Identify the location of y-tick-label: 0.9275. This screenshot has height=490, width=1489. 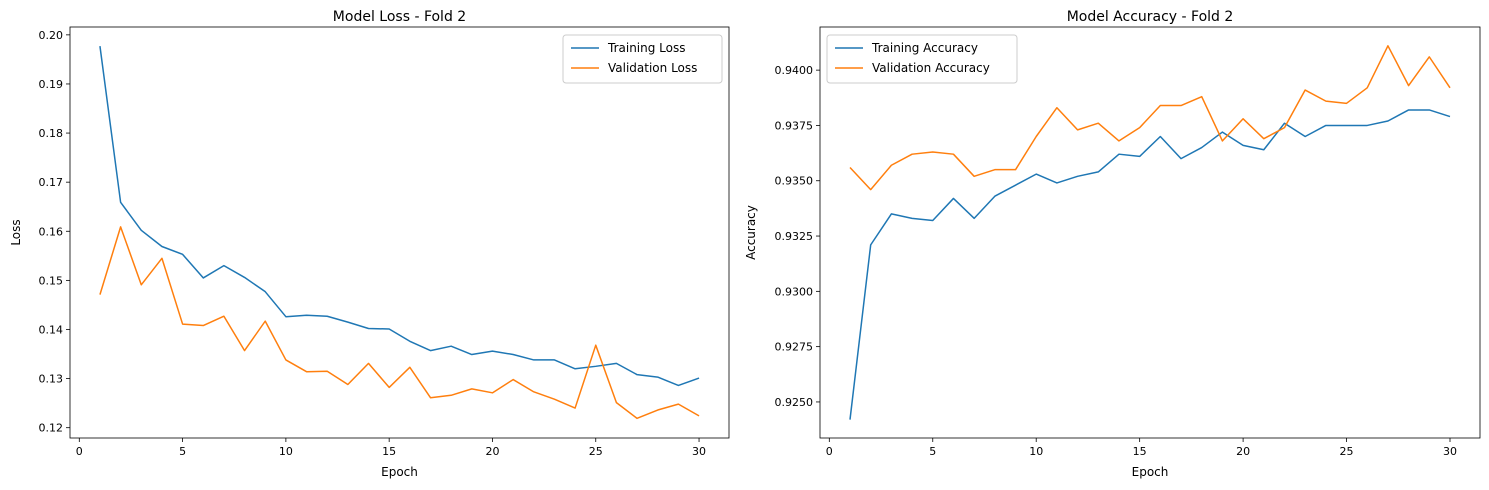
(794, 347).